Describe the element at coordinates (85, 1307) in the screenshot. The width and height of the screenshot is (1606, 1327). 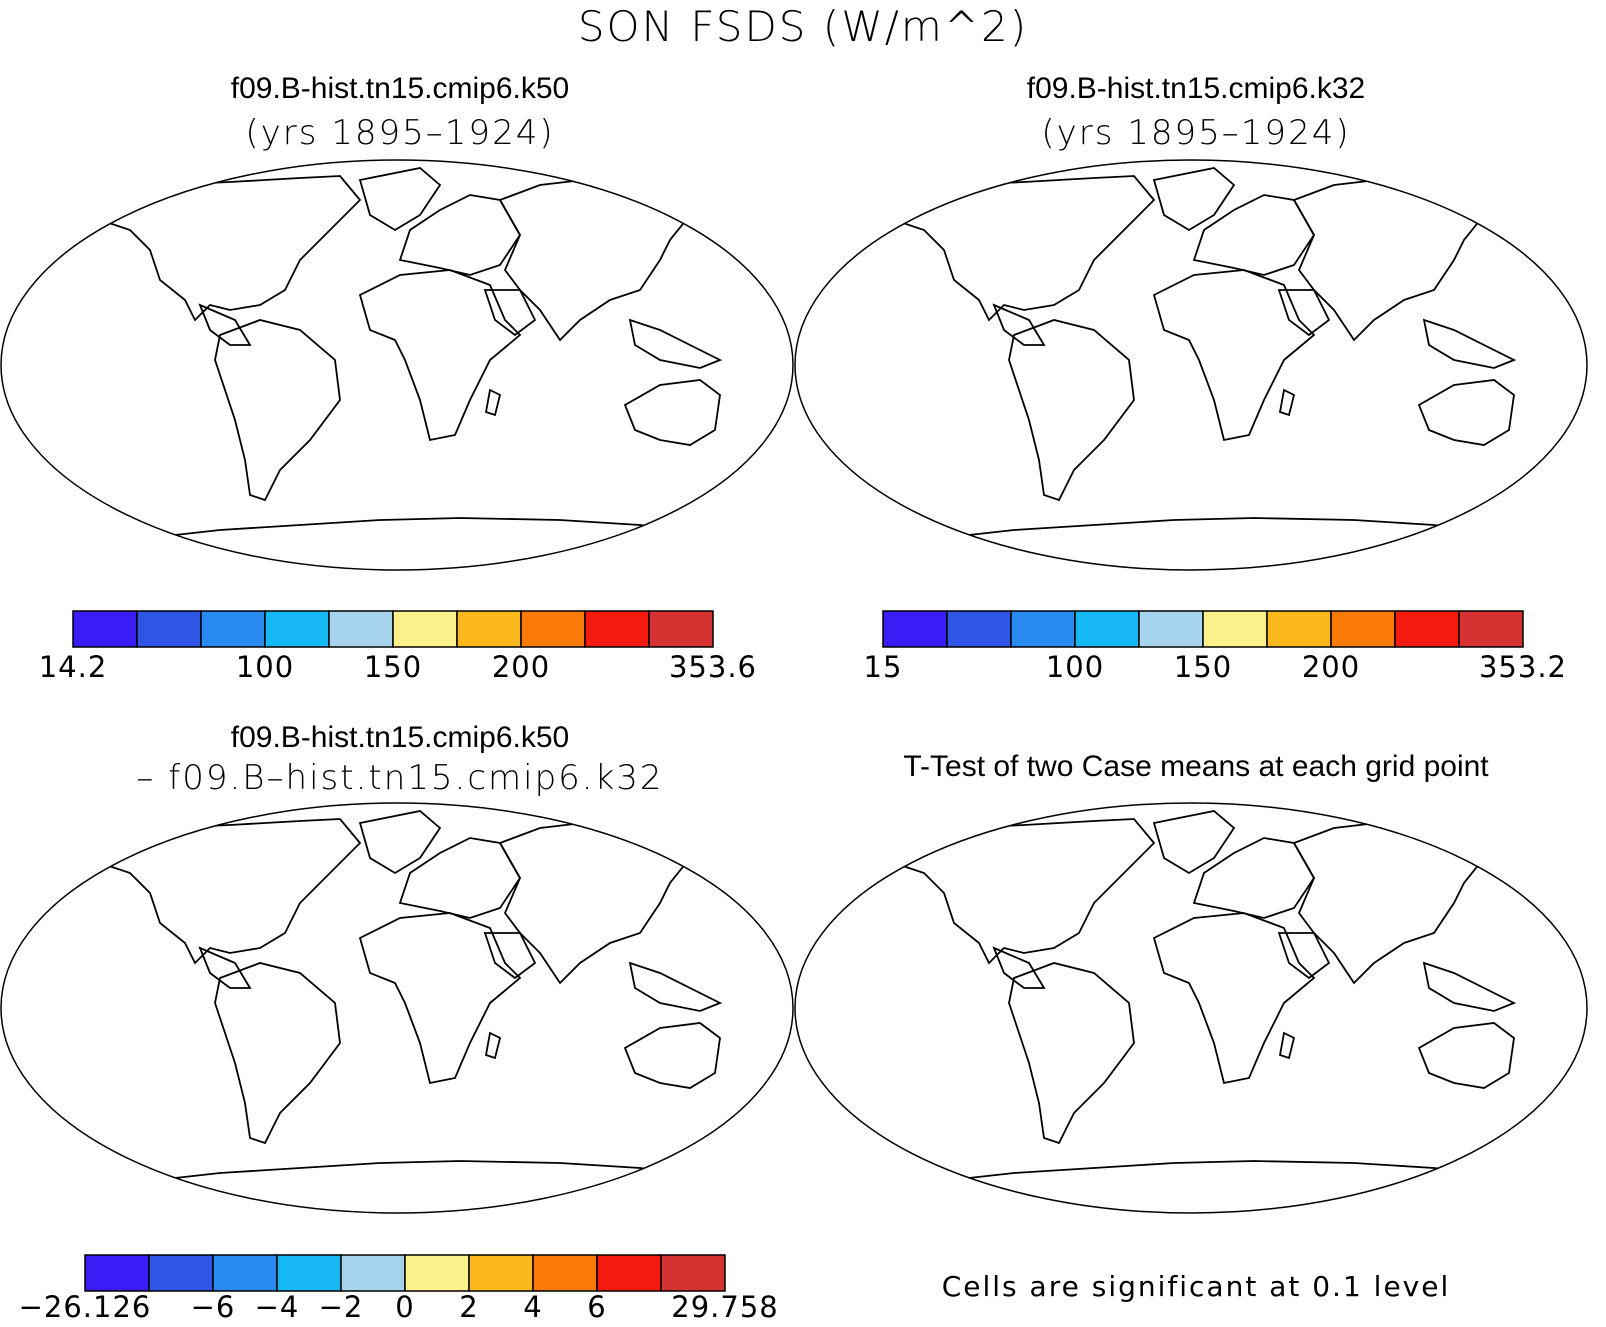
I see `colorbar-tick-label: −26.126` at that location.